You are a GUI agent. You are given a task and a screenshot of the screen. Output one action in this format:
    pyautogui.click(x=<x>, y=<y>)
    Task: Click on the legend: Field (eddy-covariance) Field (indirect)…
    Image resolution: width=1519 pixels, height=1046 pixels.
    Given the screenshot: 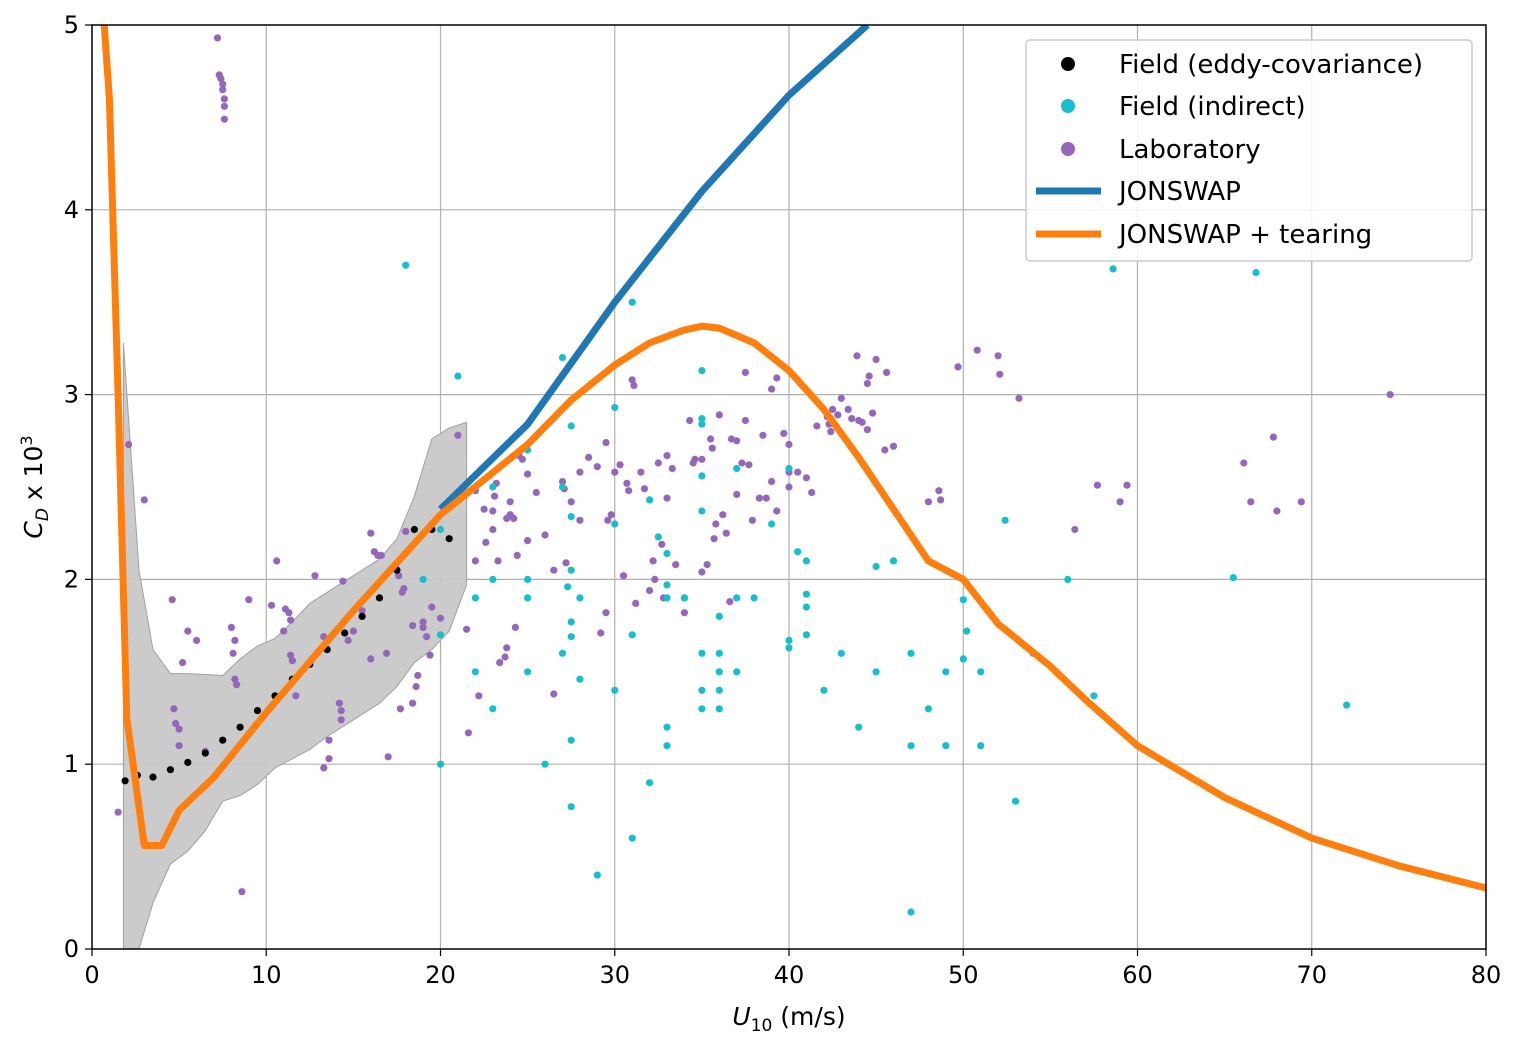 What is the action you would take?
    pyautogui.click(x=1249, y=150)
    